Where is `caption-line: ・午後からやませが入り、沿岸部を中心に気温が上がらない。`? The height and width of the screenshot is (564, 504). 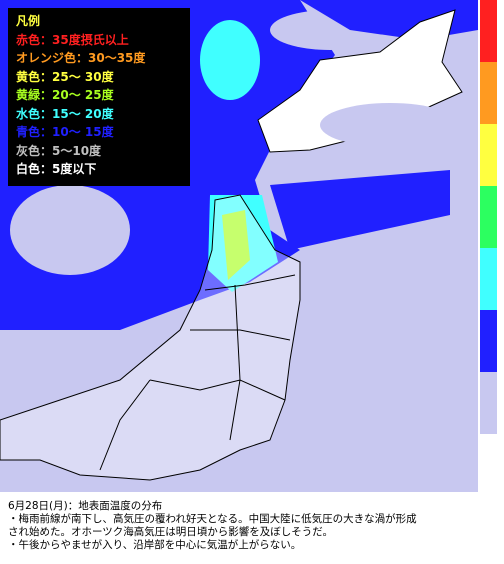
caption-line: ・午後からやませが入り、沿岸部を中心に気温が上がらない。 is located at coordinates (155, 545).